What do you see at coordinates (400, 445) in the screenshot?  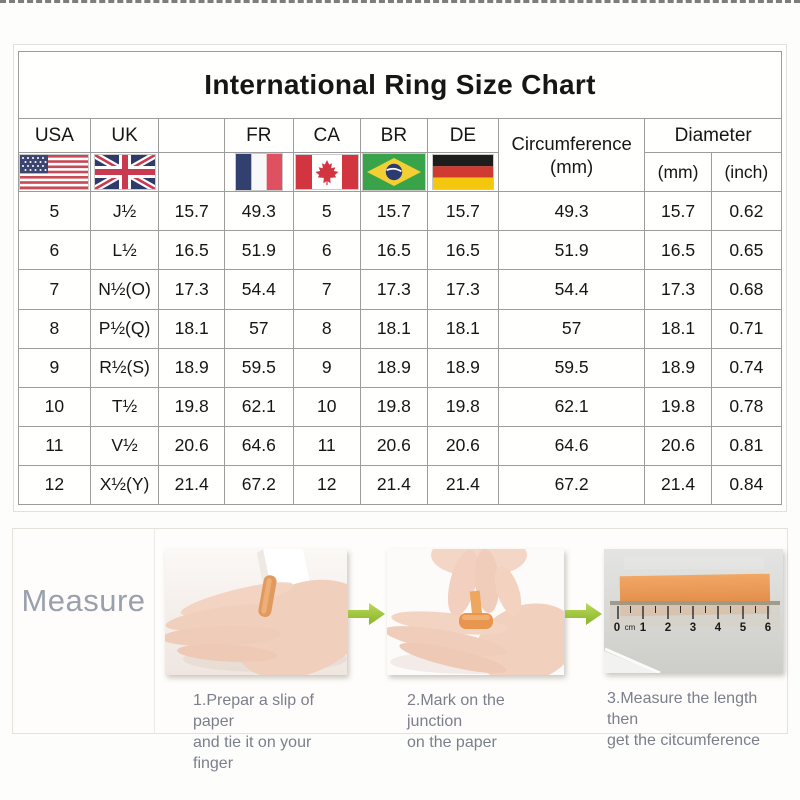 I see `table-row: 11 V½ 20.6 64.6 11 20.6 20.6 64.6 20.6 0.81` at bounding box center [400, 445].